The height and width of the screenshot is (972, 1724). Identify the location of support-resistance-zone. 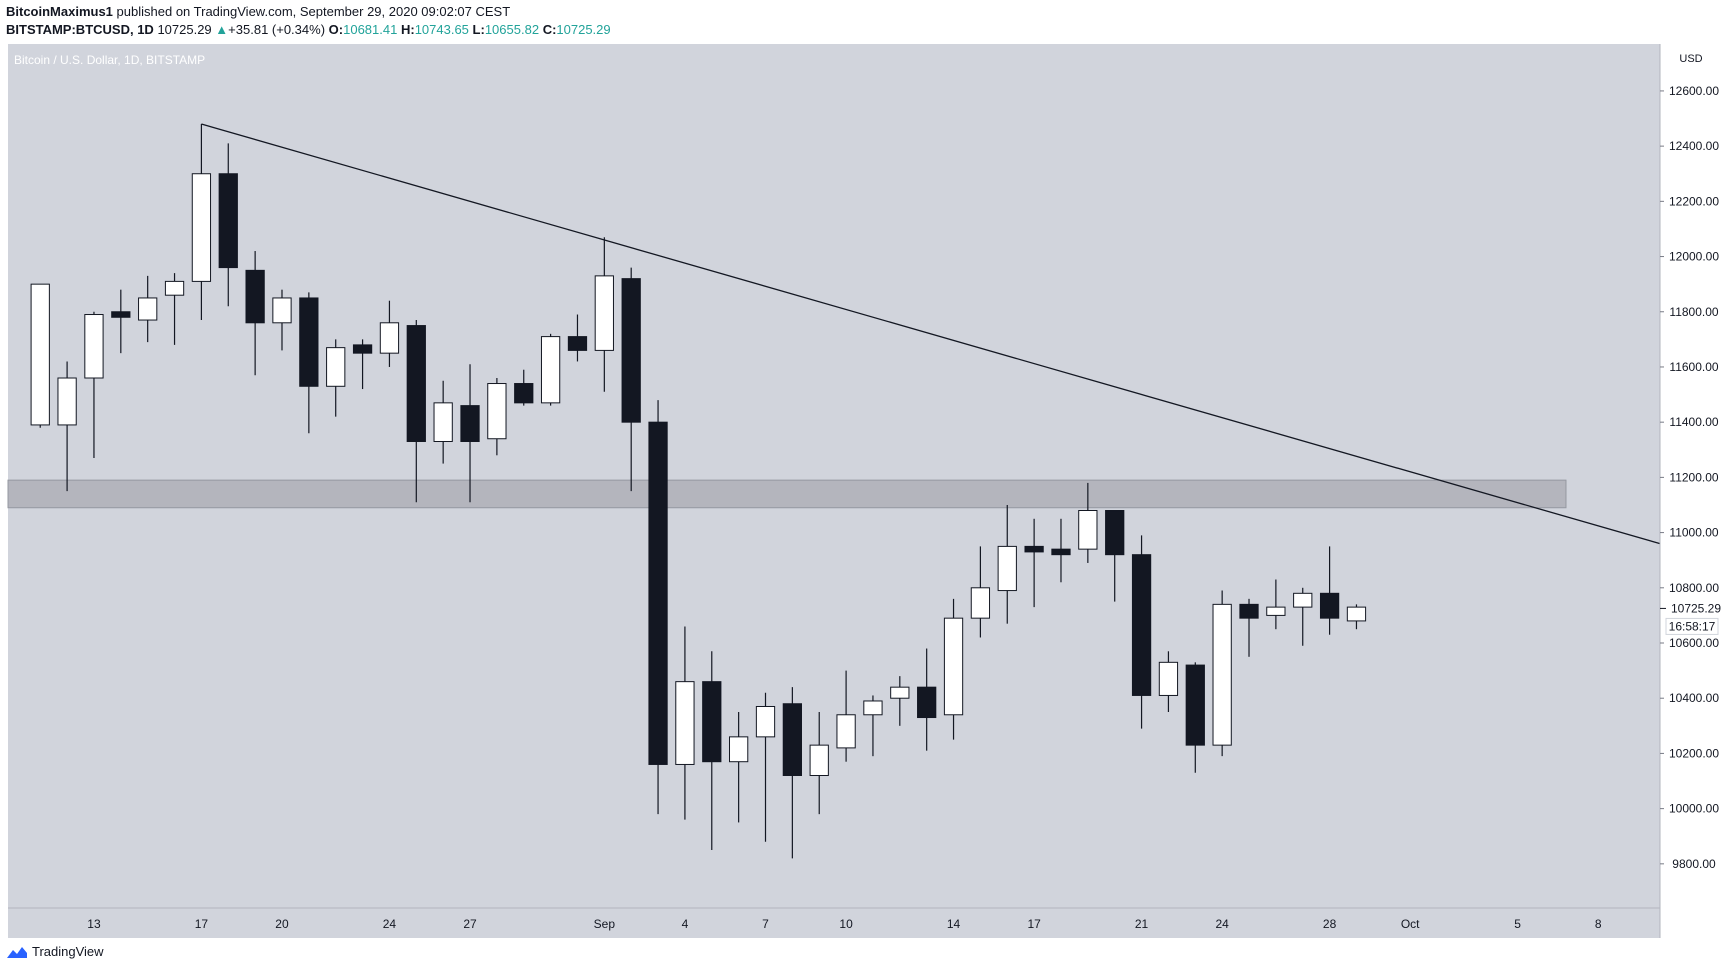
(787, 494).